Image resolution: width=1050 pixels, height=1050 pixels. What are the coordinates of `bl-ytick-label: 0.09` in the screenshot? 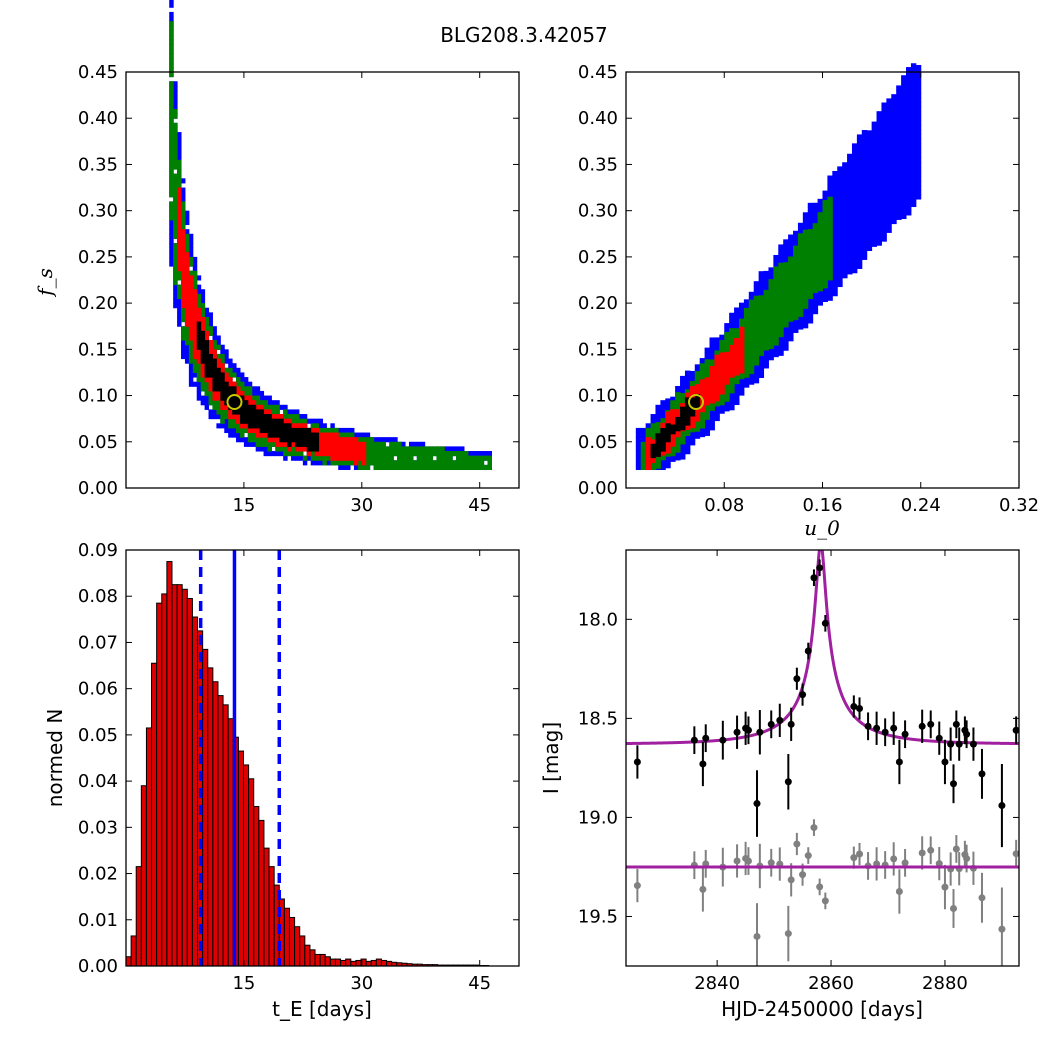 It's located at (98, 550).